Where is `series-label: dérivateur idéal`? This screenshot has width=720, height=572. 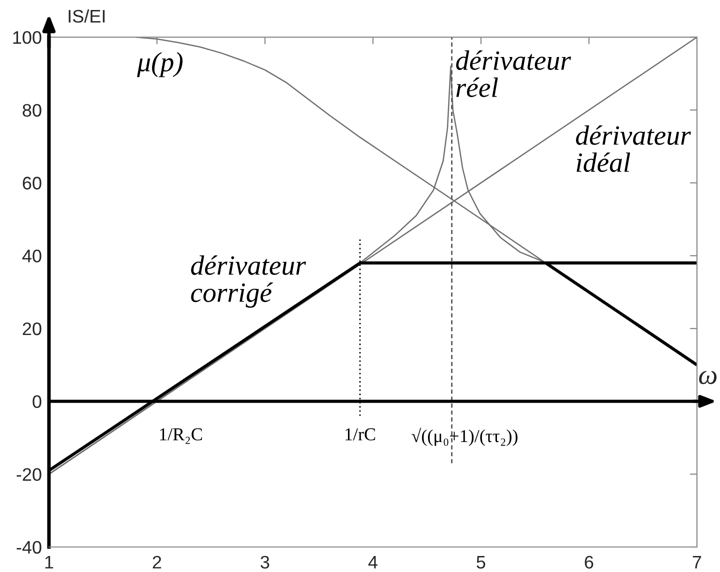 series-label: dérivateur idéal is located at coordinates (633, 148).